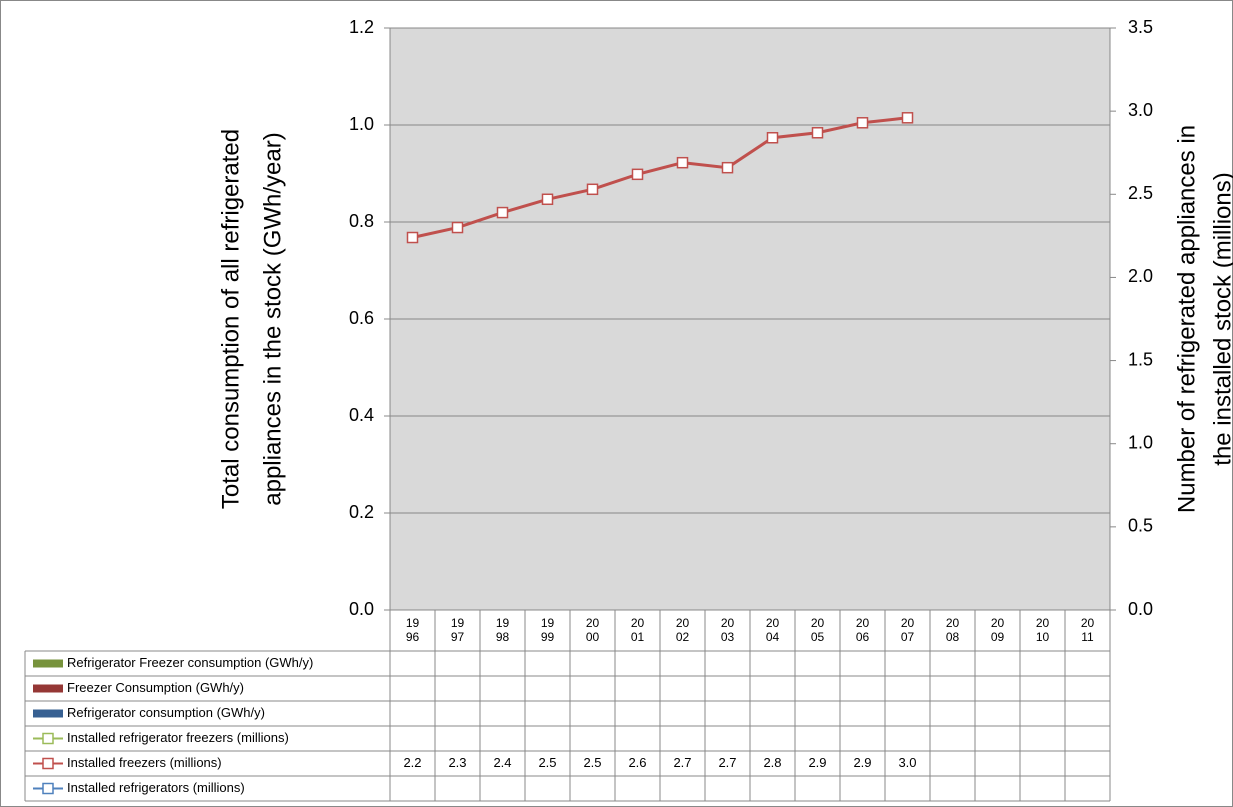 This screenshot has width=1233, height=807. What do you see at coordinates (637, 630) in the screenshot?
I see `x-tick-label: 2001` at bounding box center [637, 630].